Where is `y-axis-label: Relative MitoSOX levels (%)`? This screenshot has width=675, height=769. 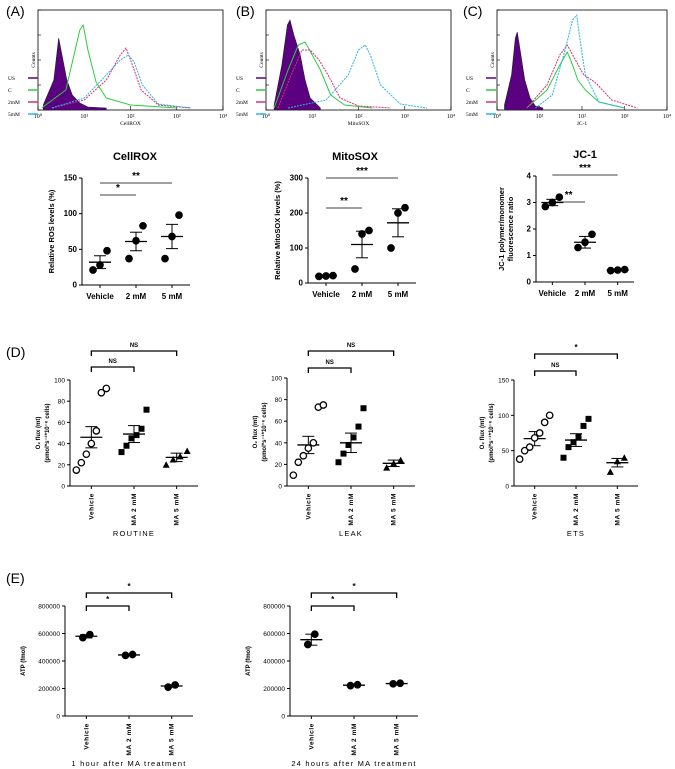
y-axis-label: Relative MitoSOX levels (%) is located at coordinates (277, 230).